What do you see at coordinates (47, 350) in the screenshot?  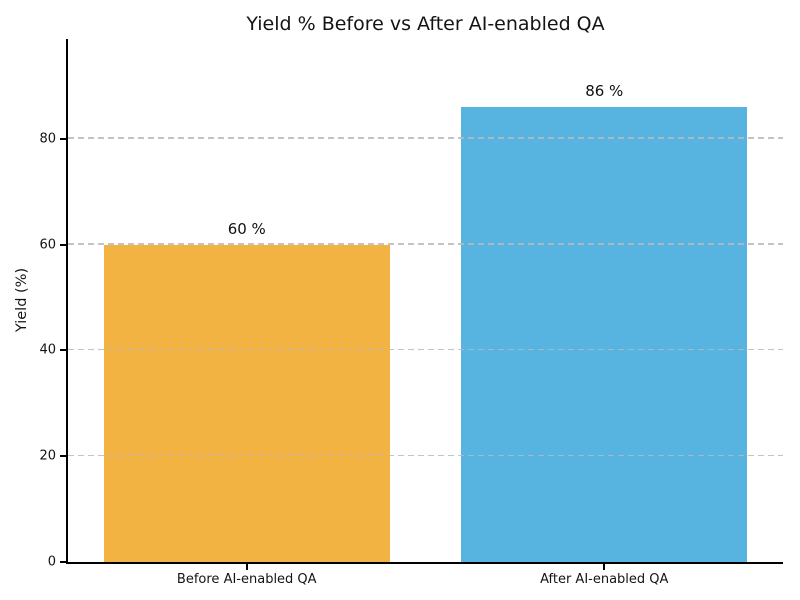 I see `y-tick-label-40: 40` at bounding box center [47, 350].